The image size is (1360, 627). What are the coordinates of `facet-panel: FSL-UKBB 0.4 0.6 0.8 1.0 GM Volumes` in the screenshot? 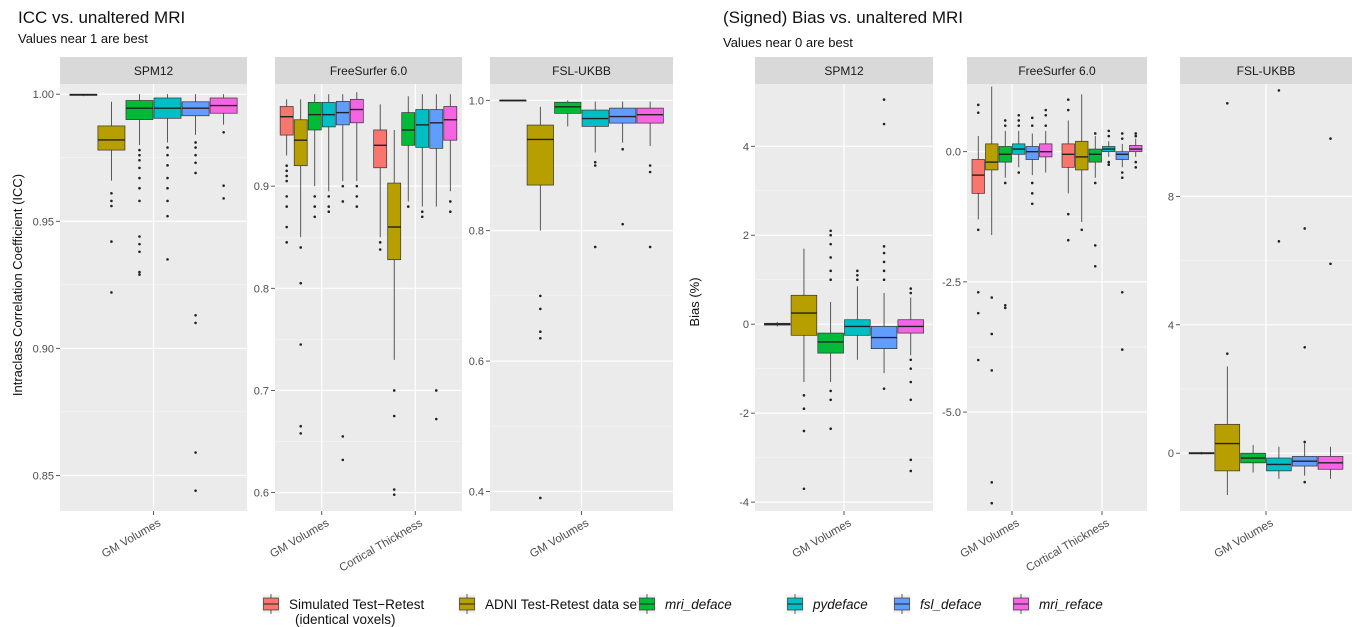 It's located at (571, 309).